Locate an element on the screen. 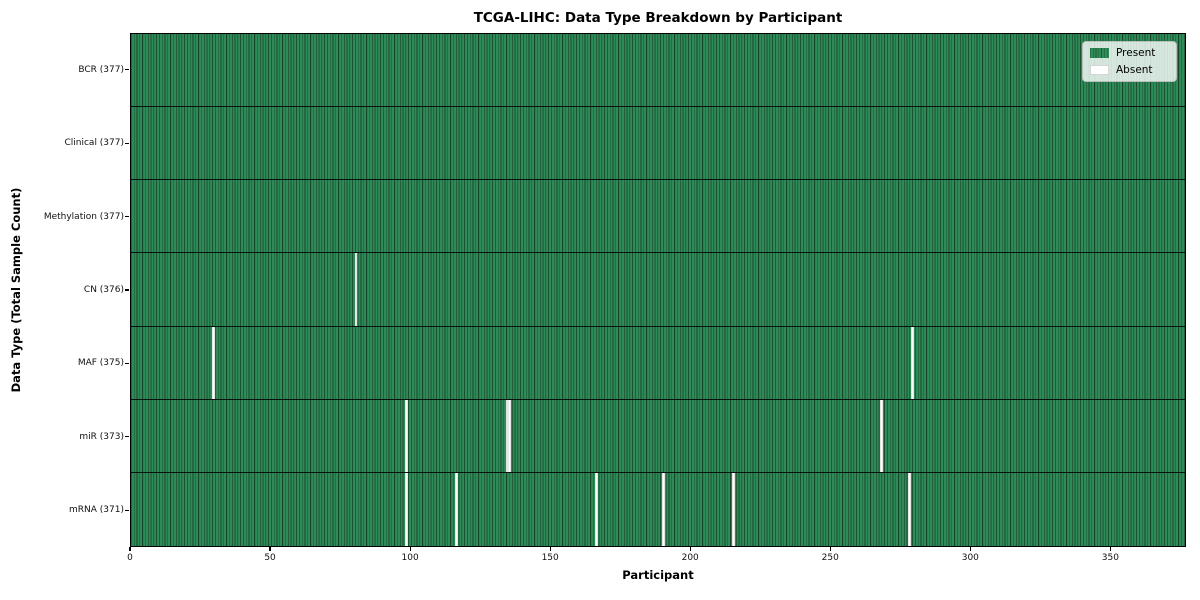  x-axis-label: Participant is located at coordinates (658, 575).